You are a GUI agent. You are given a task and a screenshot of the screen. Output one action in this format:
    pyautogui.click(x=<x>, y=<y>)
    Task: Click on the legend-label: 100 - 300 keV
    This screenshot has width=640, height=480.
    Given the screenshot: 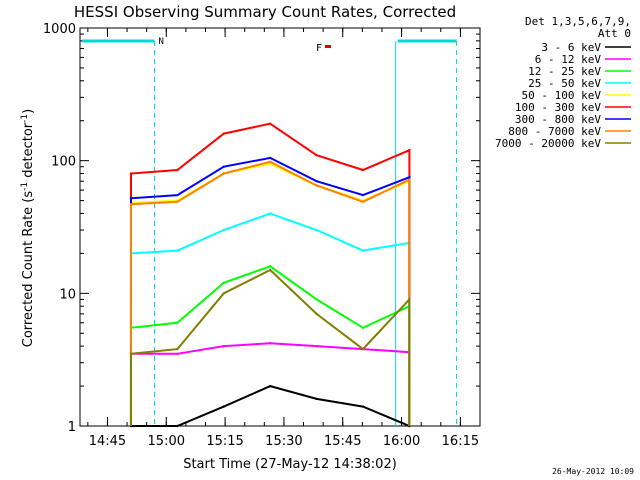 What is the action you would take?
    pyautogui.click(x=558, y=107)
    